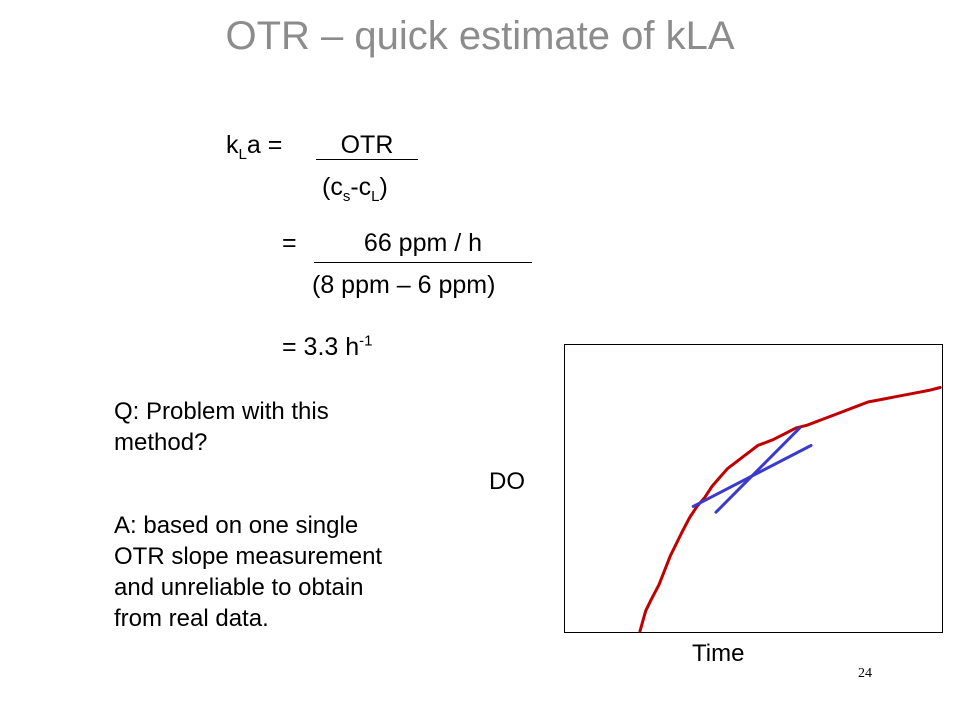 The image size is (960, 720). I want to click on kla-subscript: L, so click(242, 154).